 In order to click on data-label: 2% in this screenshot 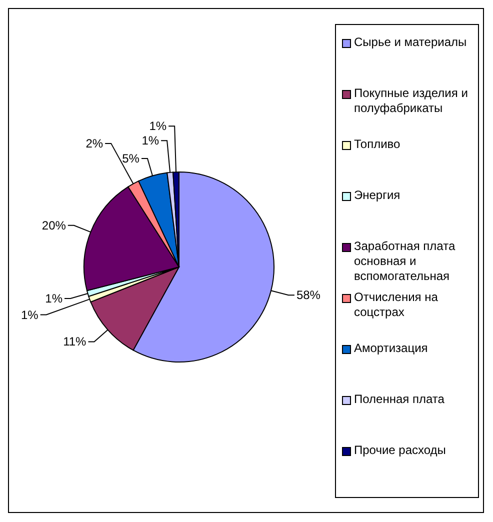, I will do `click(95, 143)`.